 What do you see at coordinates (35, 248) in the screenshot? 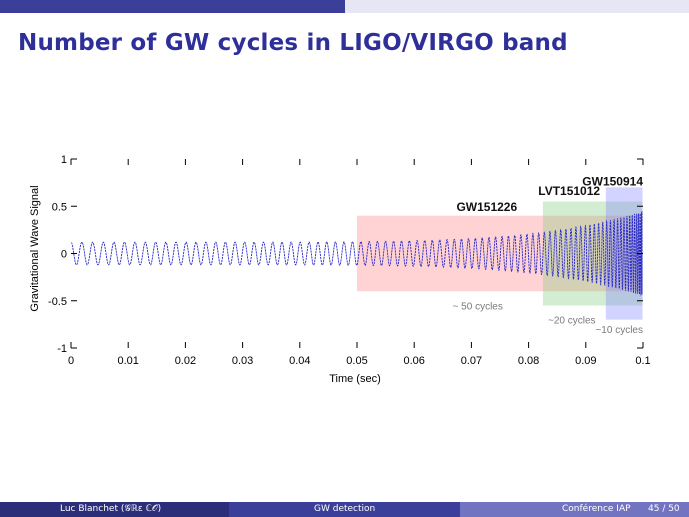
I see `y-axis-label: Gravitational Wave Signal` at bounding box center [35, 248].